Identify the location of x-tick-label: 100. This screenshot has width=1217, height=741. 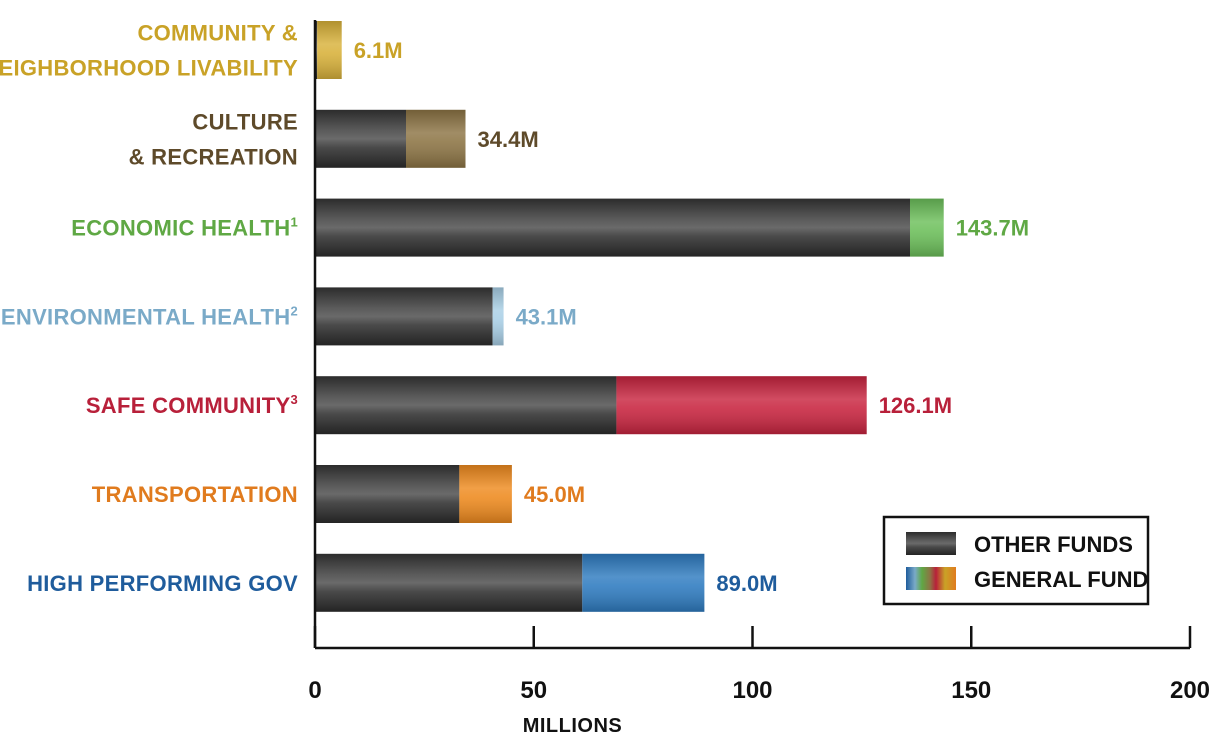
(752, 690).